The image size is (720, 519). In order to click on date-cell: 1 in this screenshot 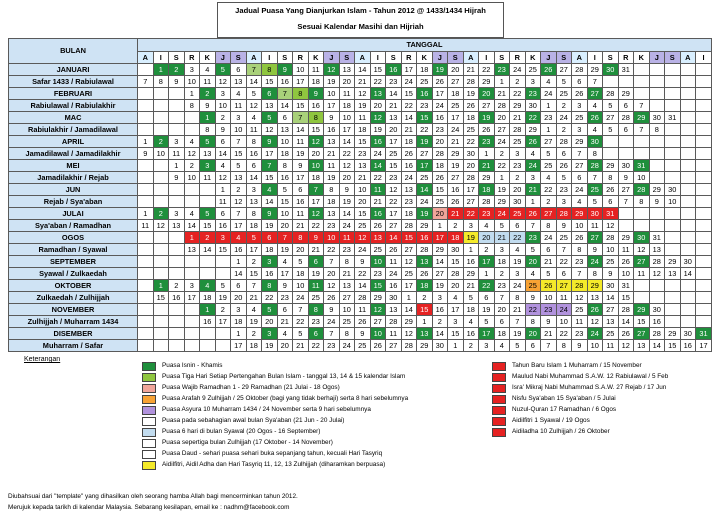, I will do `click(145, 141)`.